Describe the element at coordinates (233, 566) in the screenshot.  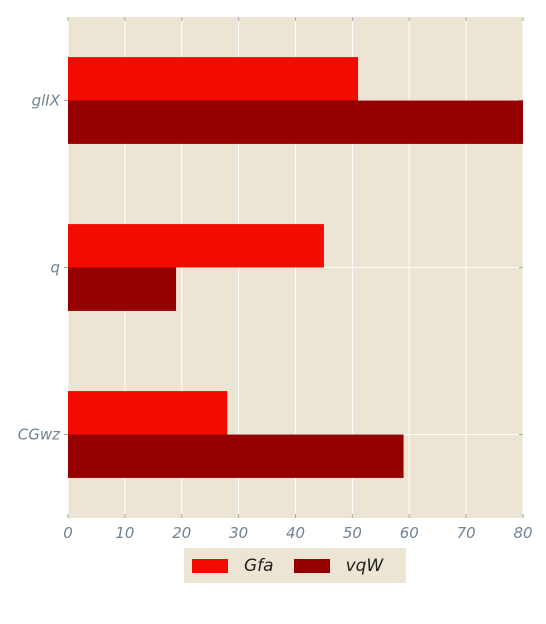
I see `legend-item-series-0: Gfa` at that location.